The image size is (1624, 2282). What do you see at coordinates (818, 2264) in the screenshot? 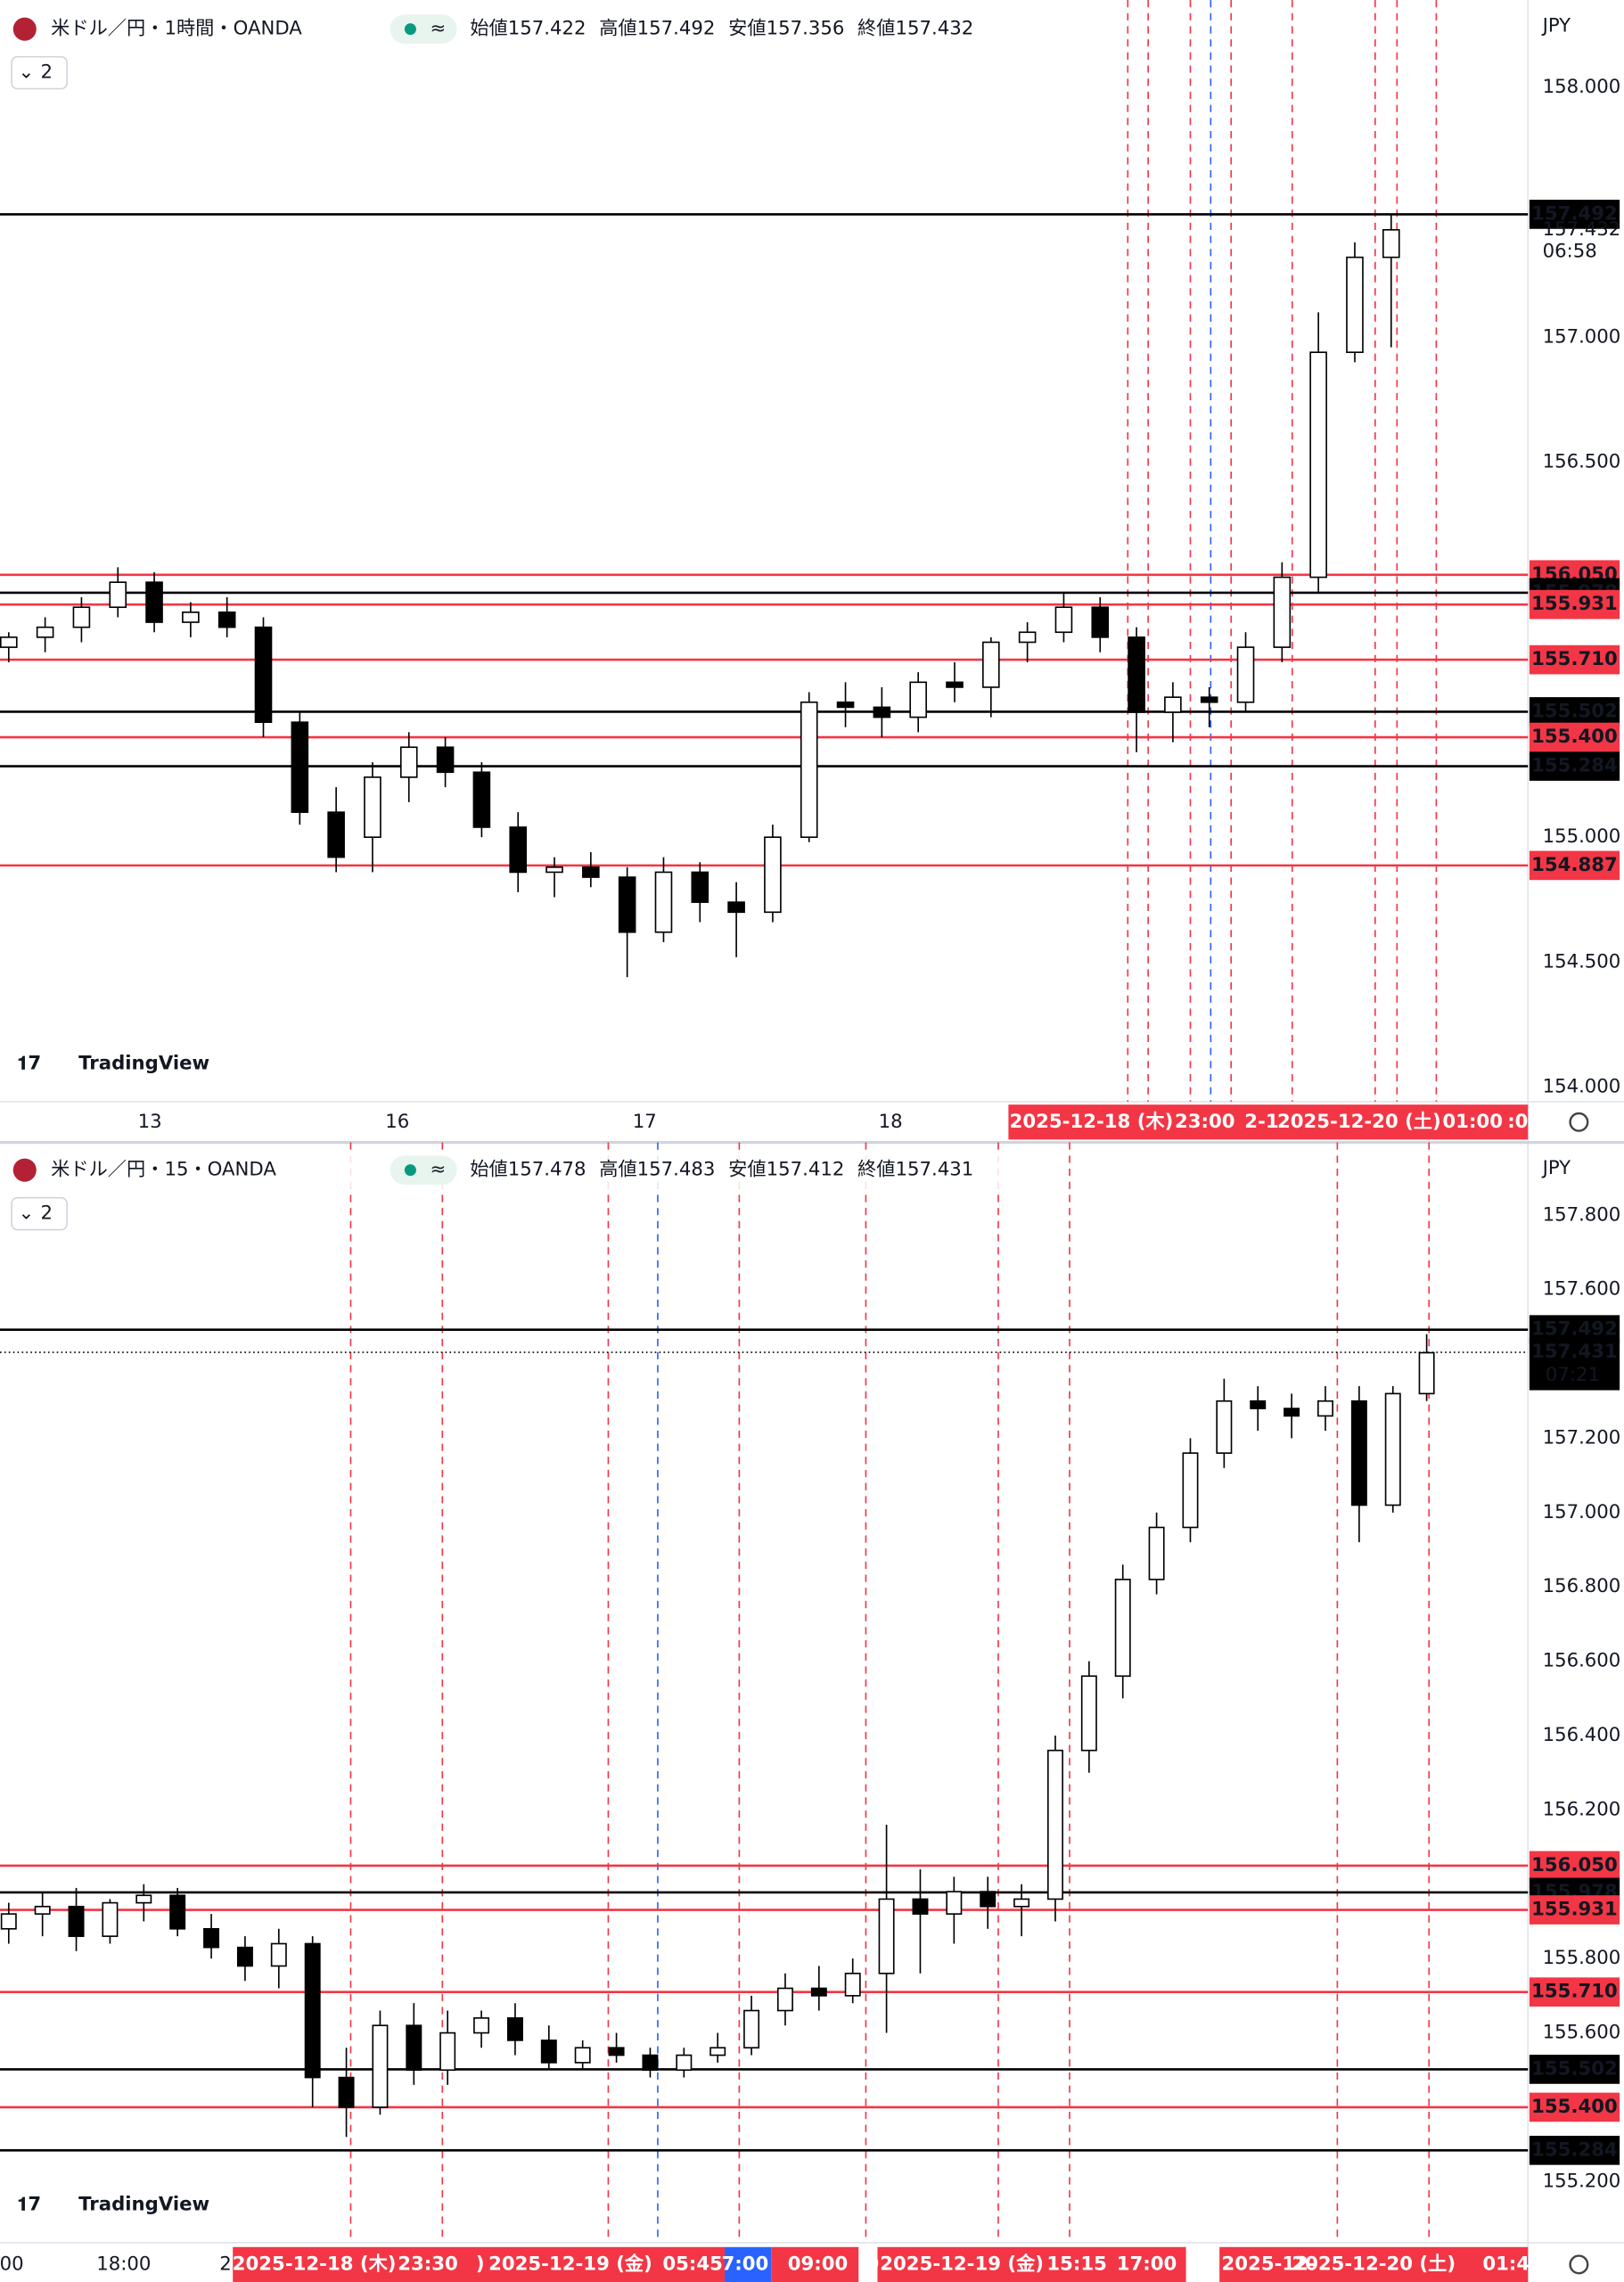
I see `date-flag: 09:00` at bounding box center [818, 2264].